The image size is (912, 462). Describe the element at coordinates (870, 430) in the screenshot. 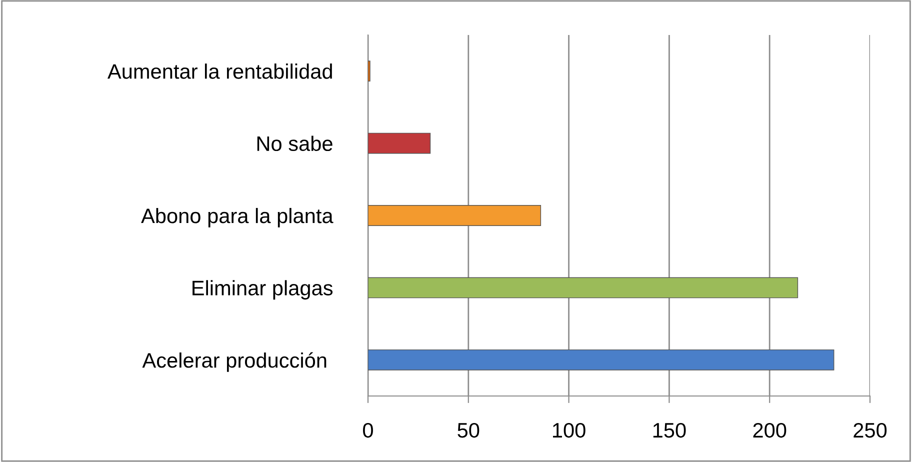

I see `x-tick-label: 250` at that location.